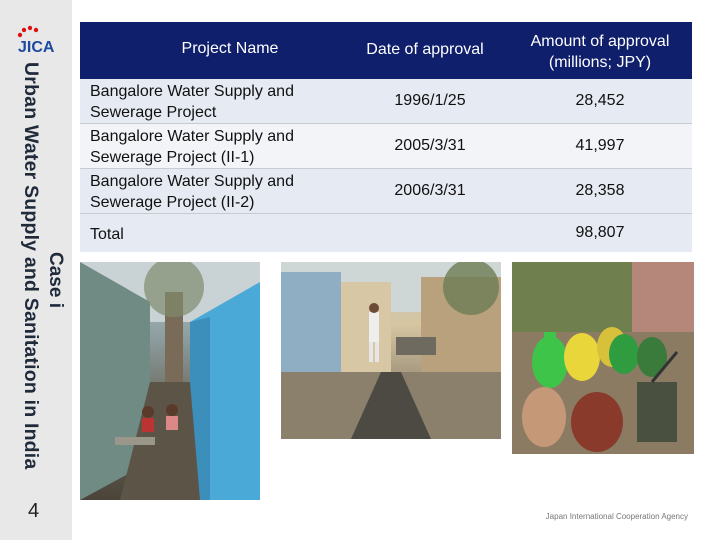  I want to click on row-amount: 28,358, so click(600, 190).